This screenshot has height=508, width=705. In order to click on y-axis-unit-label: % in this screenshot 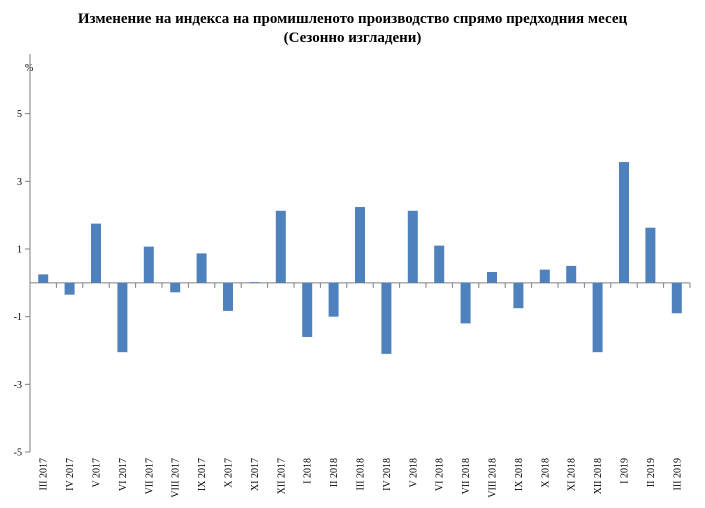, I will do `click(29, 68)`.